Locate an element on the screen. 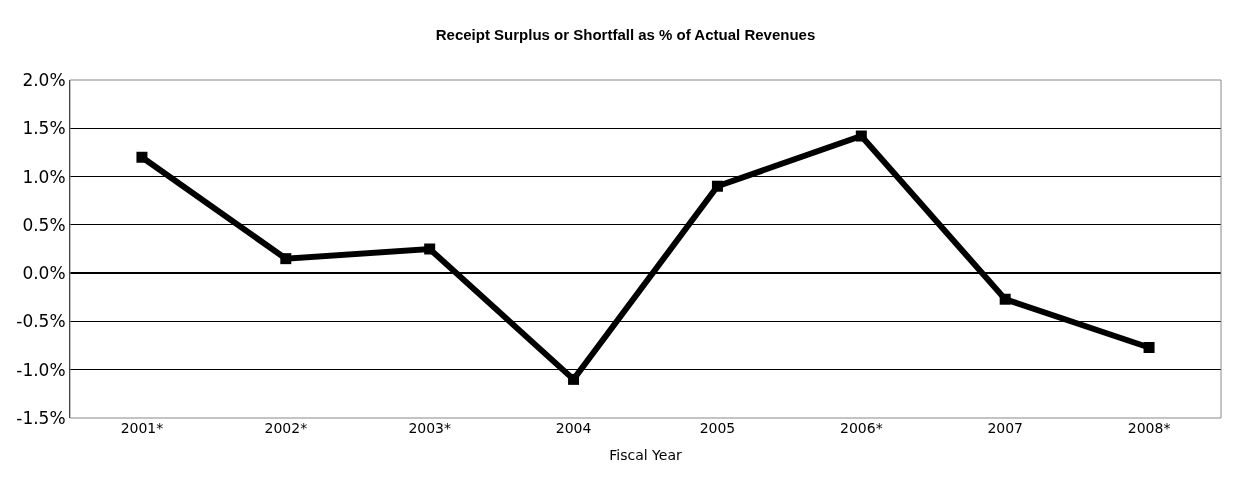 This screenshot has height=488, width=1251. y-tick-label: -1.5% is located at coordinates (41, 417).